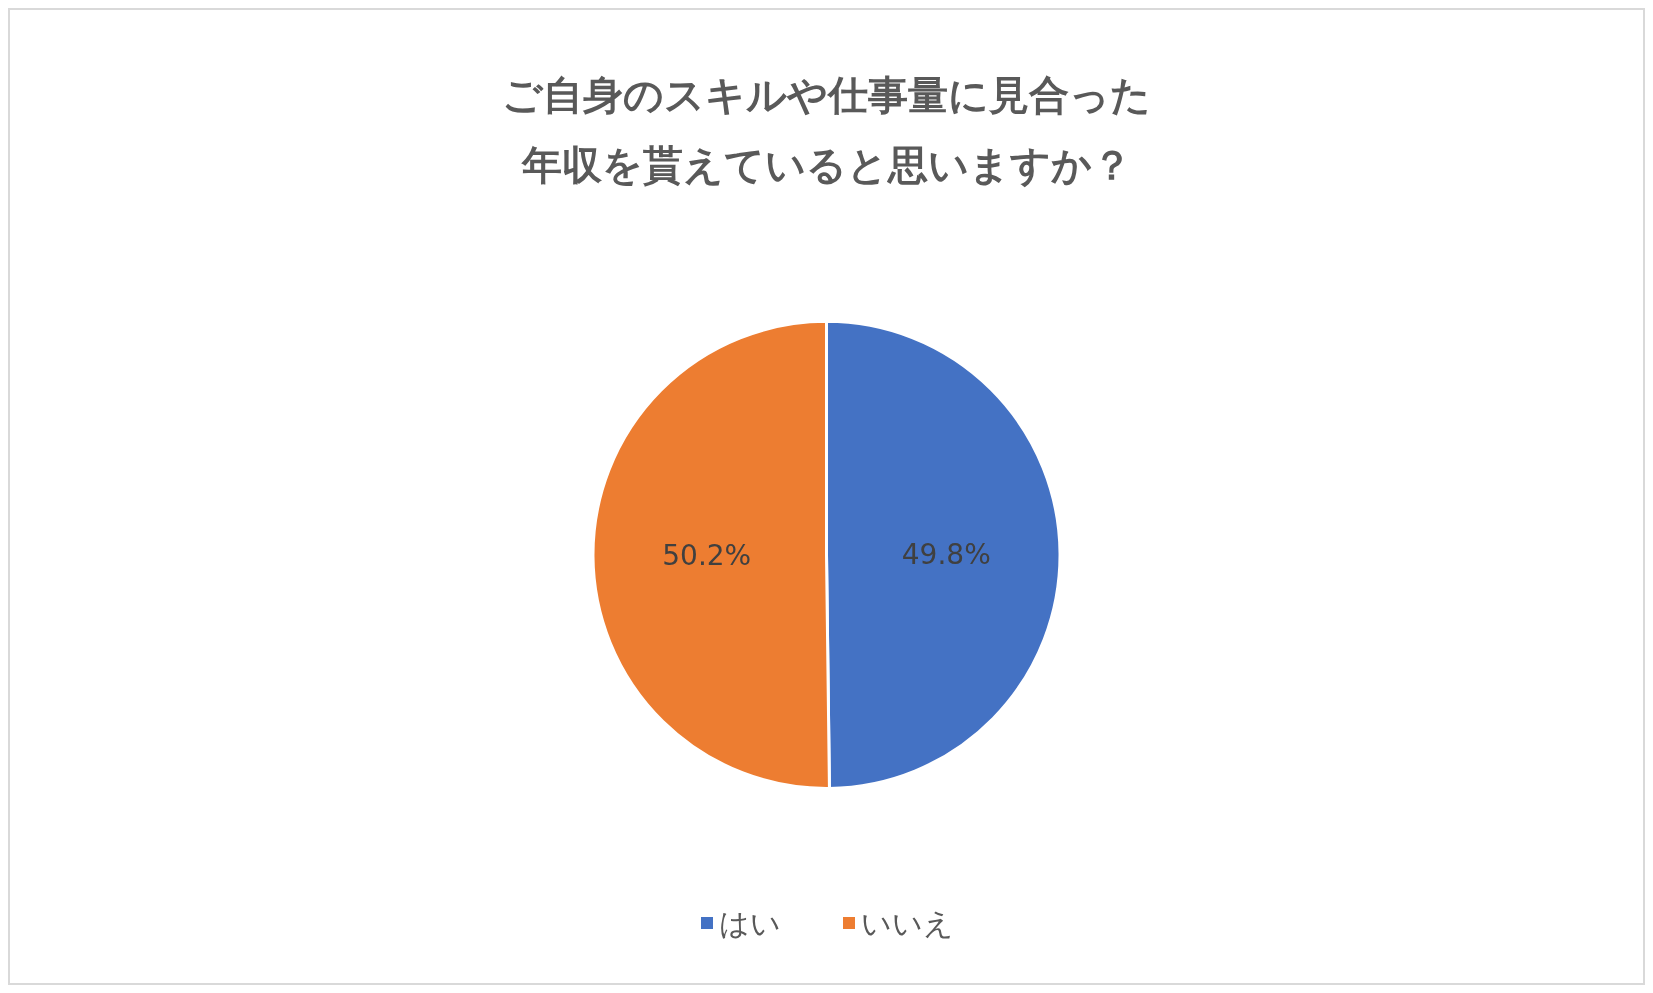  What do you see at coordinates (826, 130) in the screenshot?
I see `chart-title: ご自身のスキルや仕事量に見合った年収を貰えていると思いますか？` at bounding box center [826, 130].